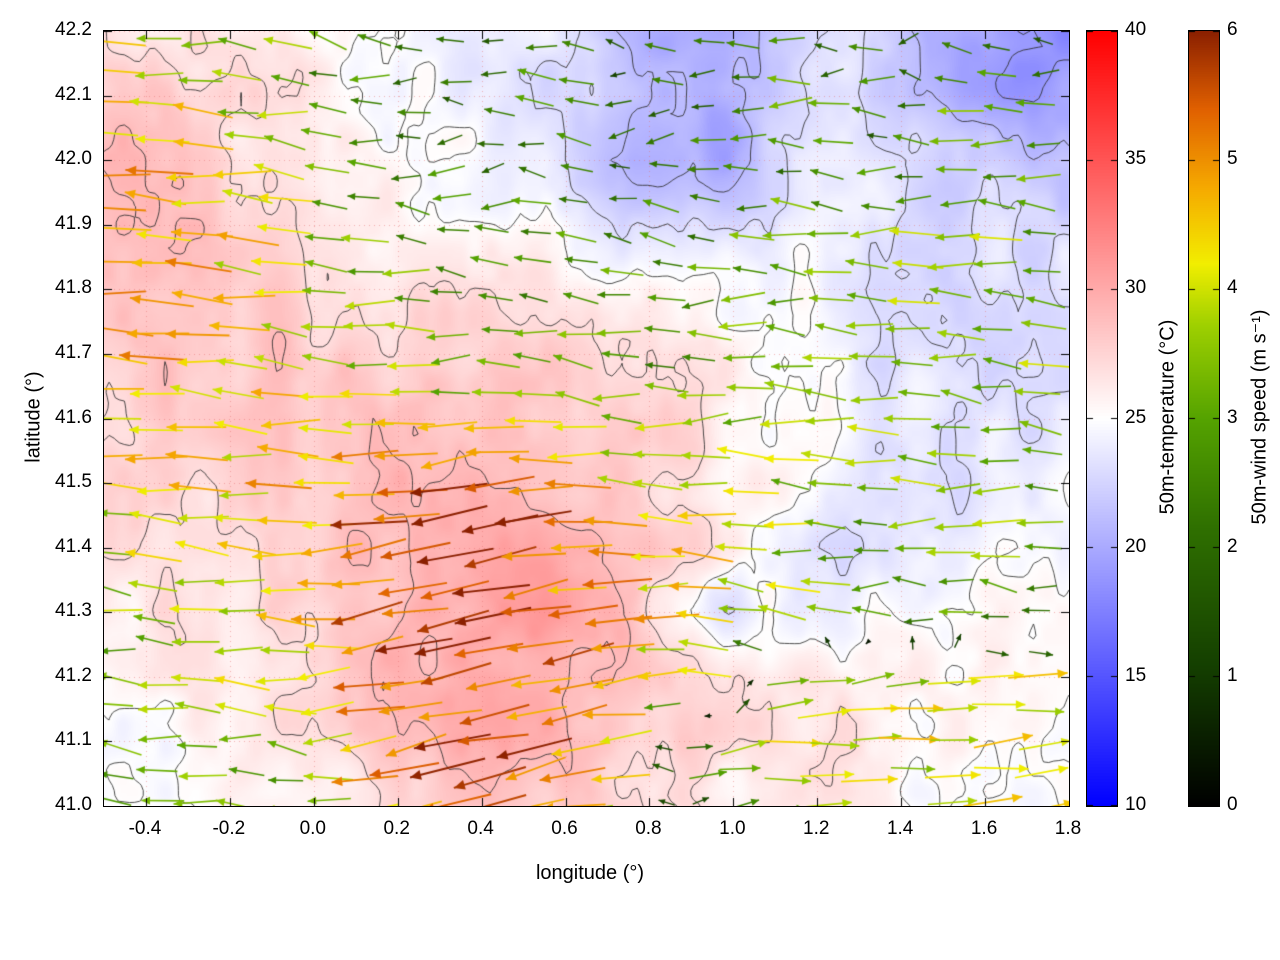  Describe the element at coordinates (1167, 417) in the screenshot. I see `temperature-colorbar-label: 50m-temperature (°C)` at that location.